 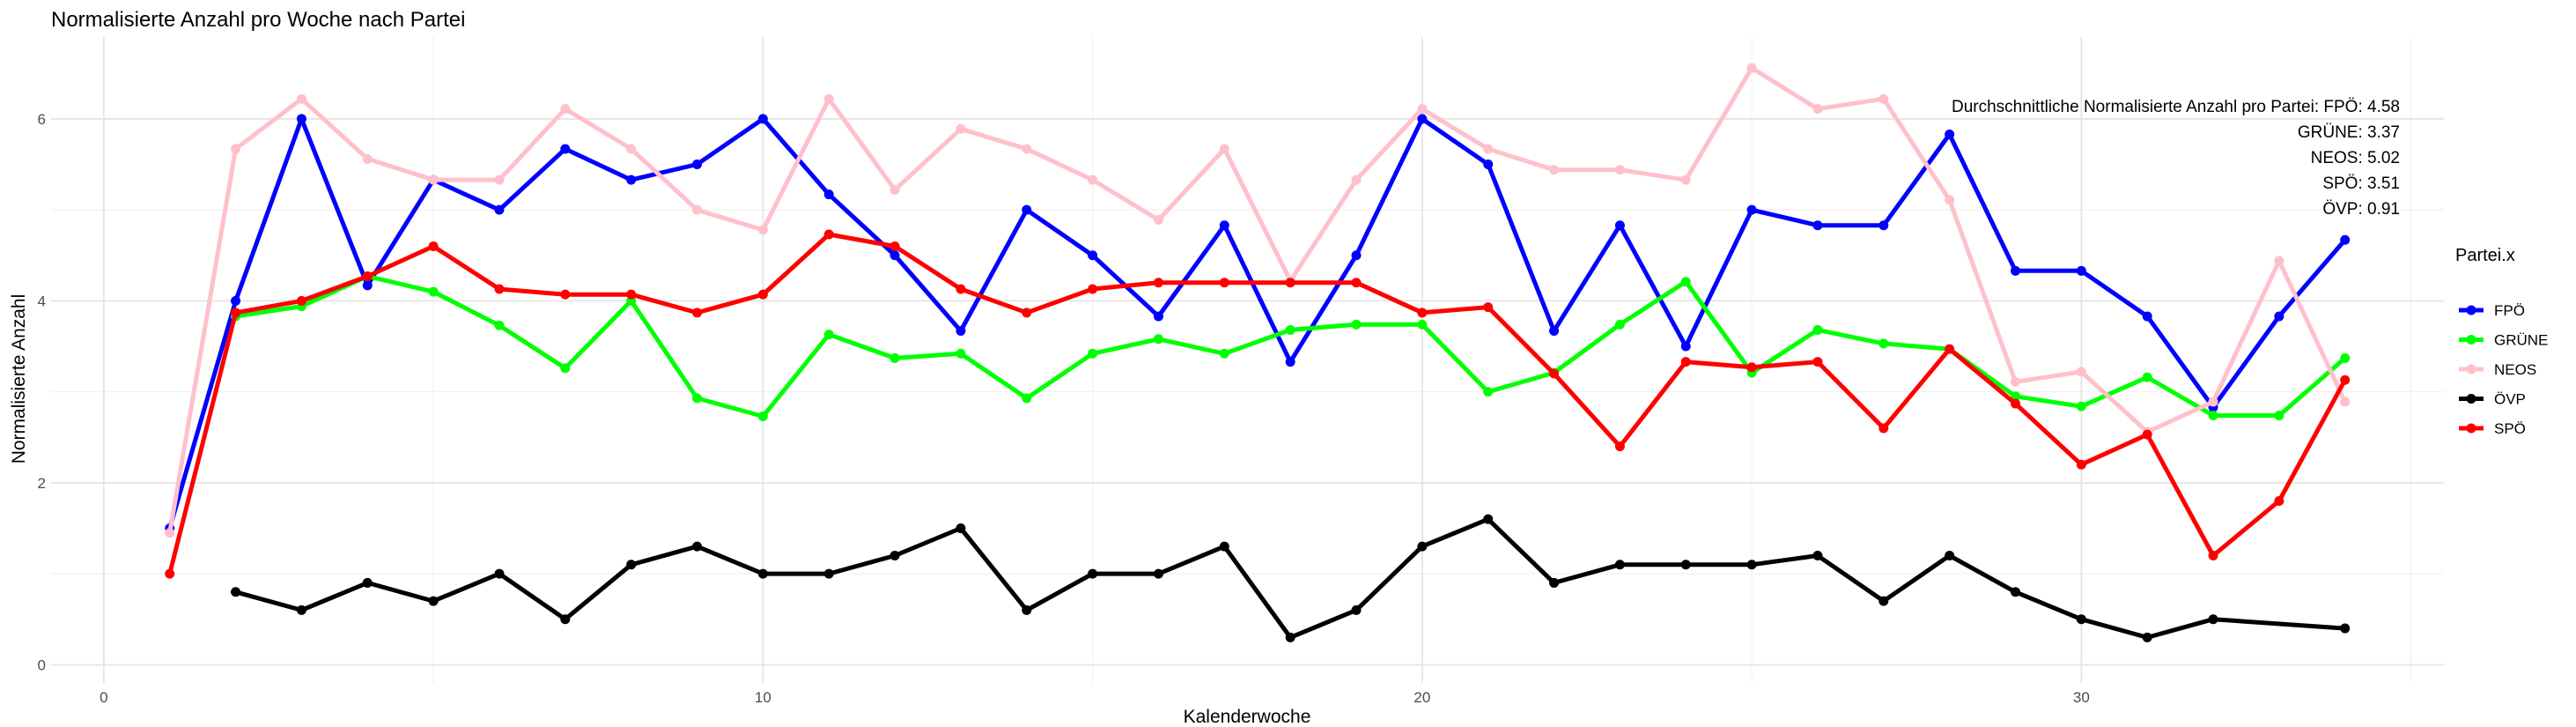 What do you see at coordinates (2361, 209) in the screenshot?
I see `annotation-line: ÖVP: 0.91` at bounding box center [2361, 209].